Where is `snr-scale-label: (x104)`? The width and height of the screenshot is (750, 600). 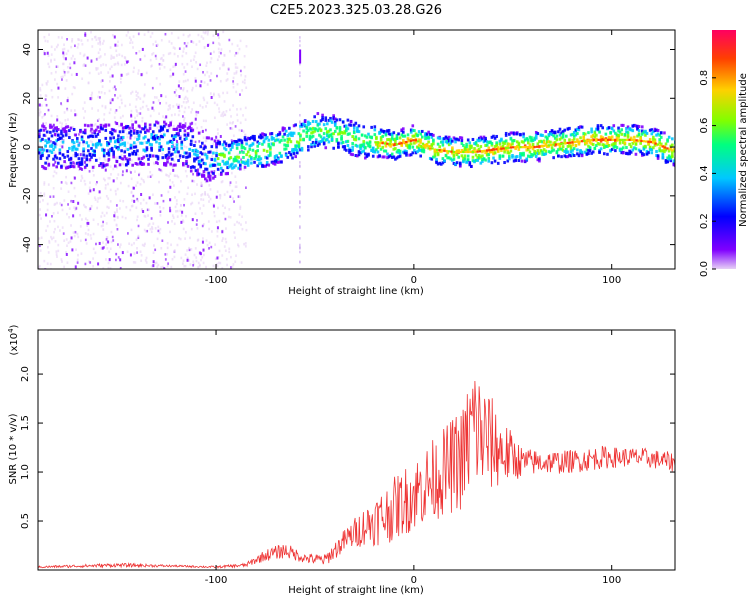
snr-scale-label: (x104) is located at coordinates (13, 339).